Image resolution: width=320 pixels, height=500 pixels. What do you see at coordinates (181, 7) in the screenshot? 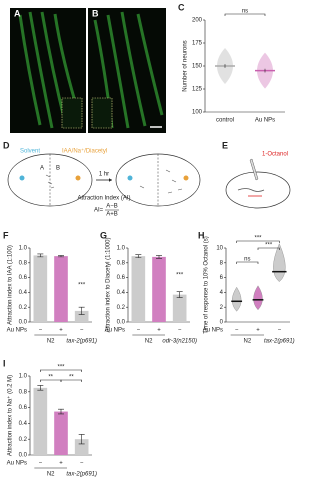
I see `panel-letter: C` at bounding box center [181, 7].